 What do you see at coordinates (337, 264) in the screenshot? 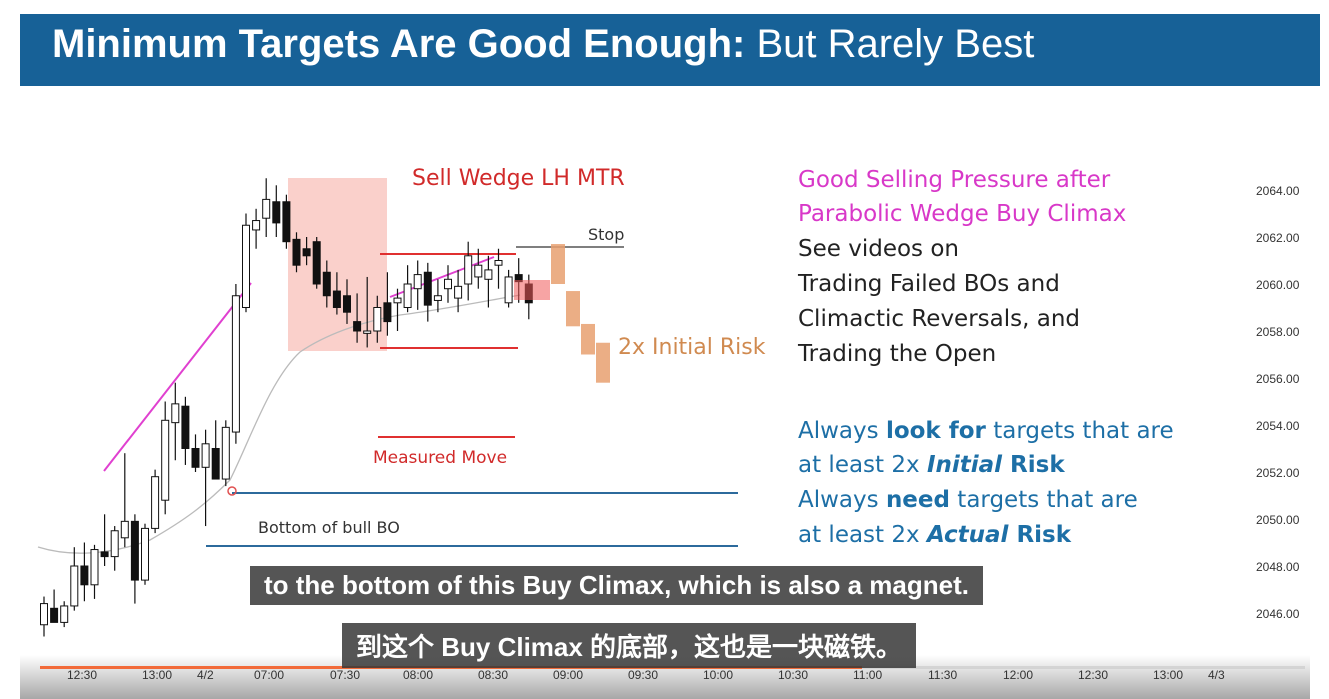
I see `sell-zone-highlight` at bounding box center [337, 264].